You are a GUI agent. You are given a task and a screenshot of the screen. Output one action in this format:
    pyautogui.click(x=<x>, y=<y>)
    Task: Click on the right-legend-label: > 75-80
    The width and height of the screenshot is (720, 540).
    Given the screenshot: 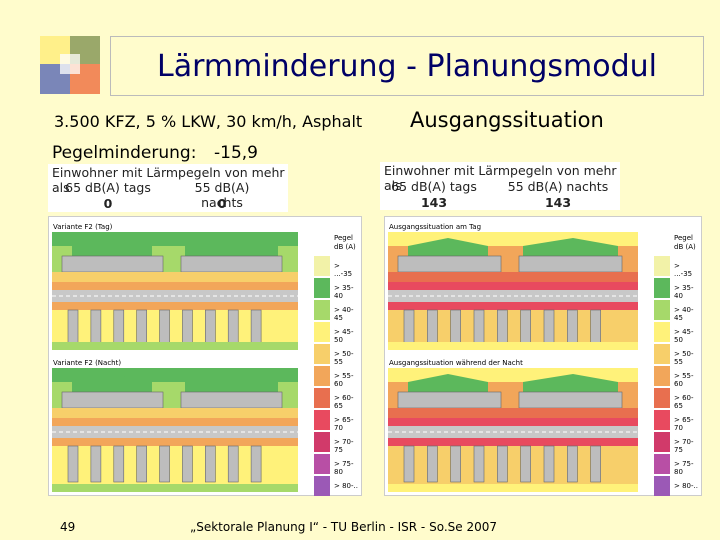 What is the action you would take?
    pyautogui.click(x=684, y=468)
    